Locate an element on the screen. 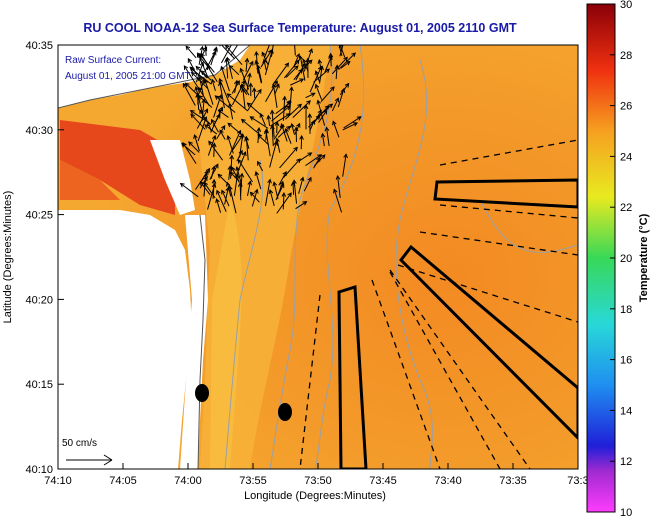  land-north-shore is located at coordinates (154, 76).